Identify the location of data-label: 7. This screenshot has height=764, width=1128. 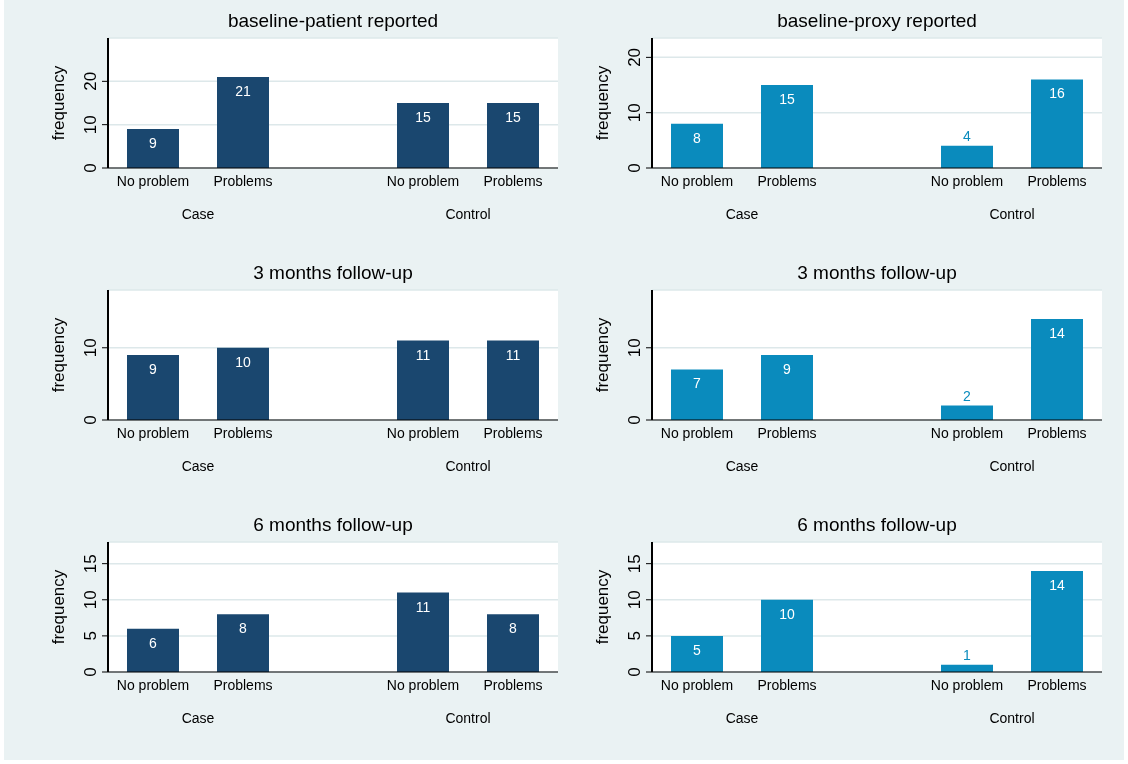
(697, 383).